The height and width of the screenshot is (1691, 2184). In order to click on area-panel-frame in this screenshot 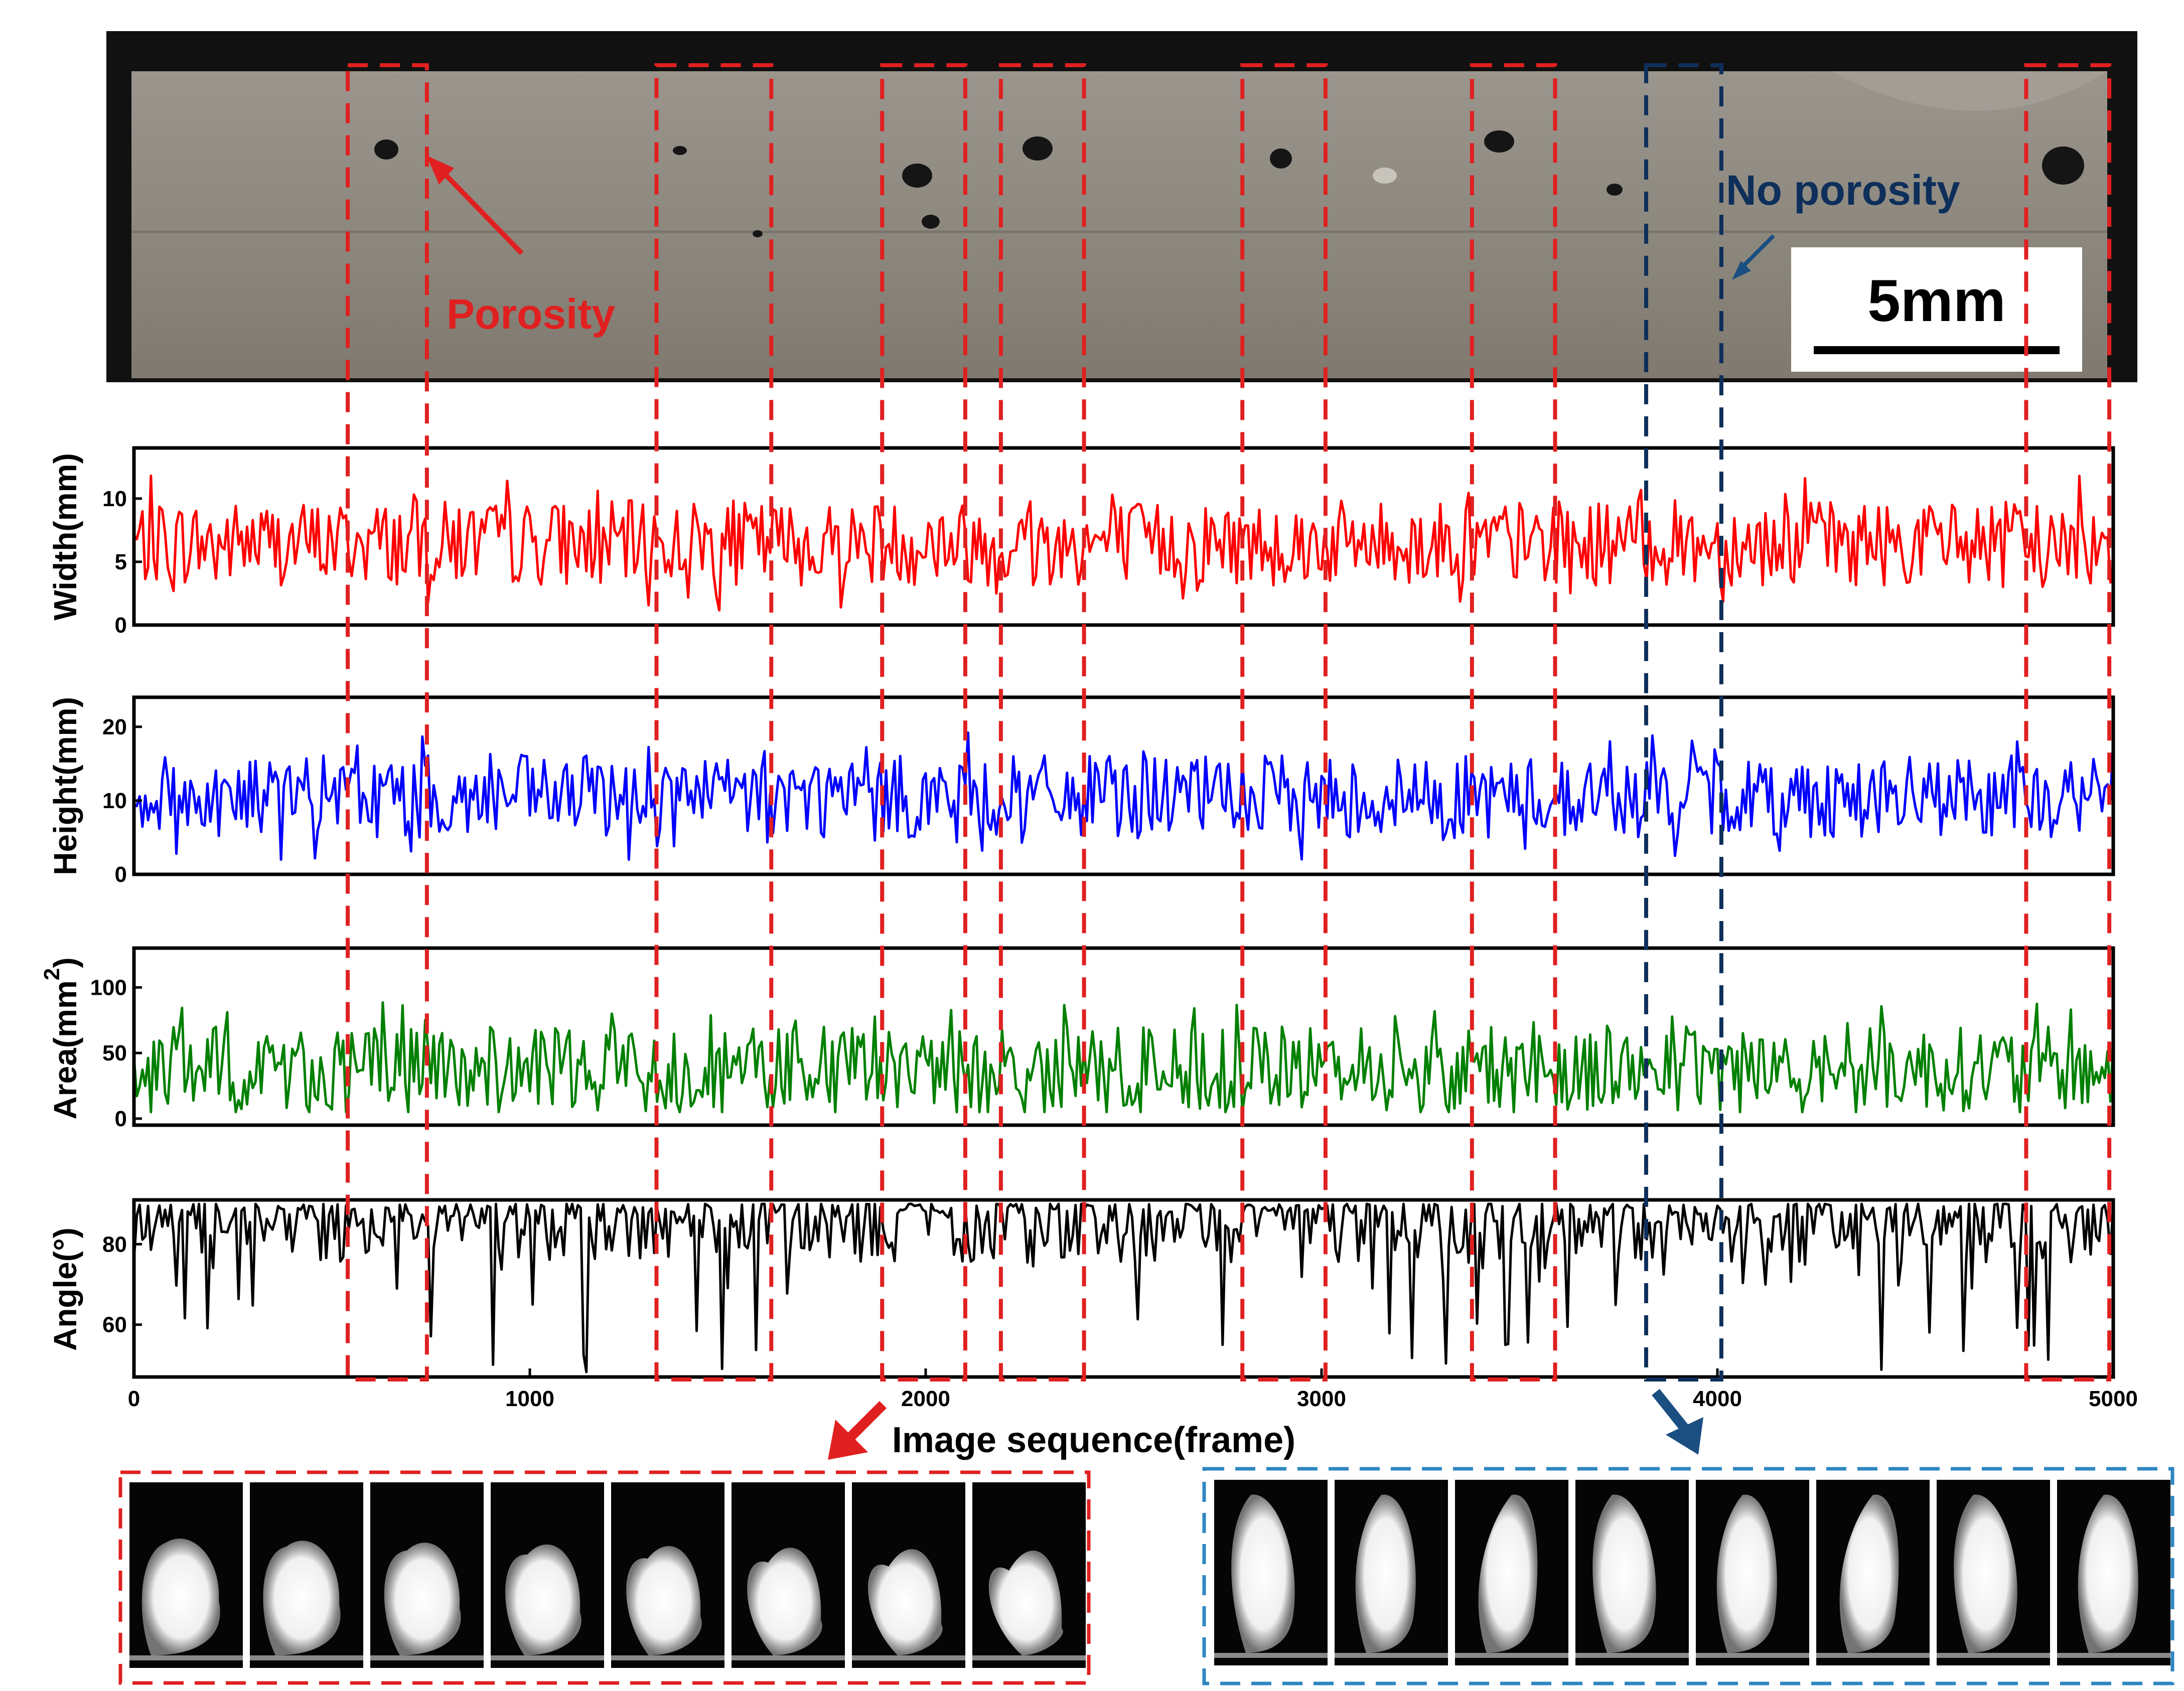, I will do `click(1123, 1036)`.